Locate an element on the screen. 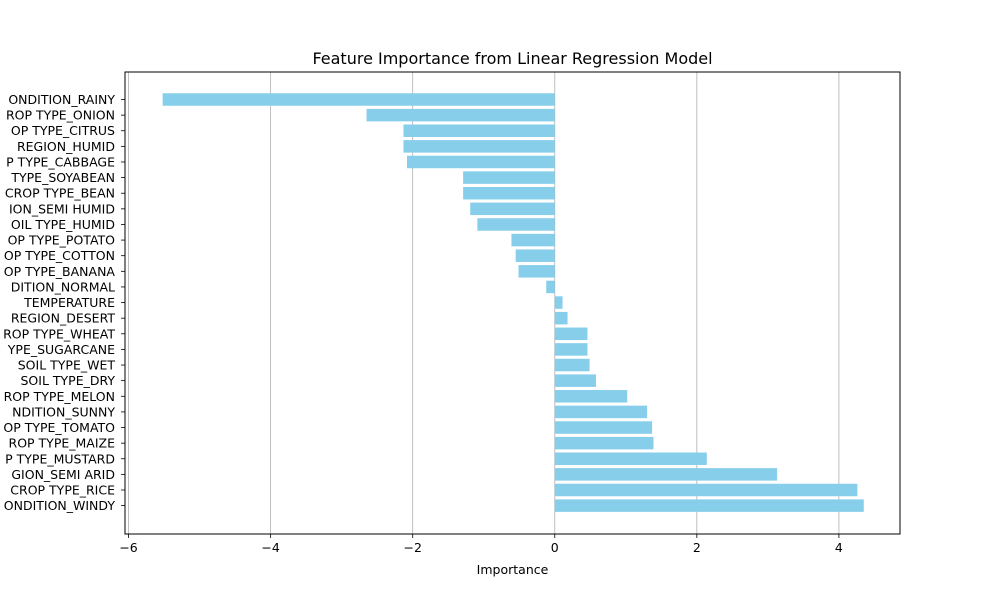 Image resolution: width=1000 pixels, height=600 pixels. y-tick-label: NDITION_SUNNY is located at coordinates (63, 411).